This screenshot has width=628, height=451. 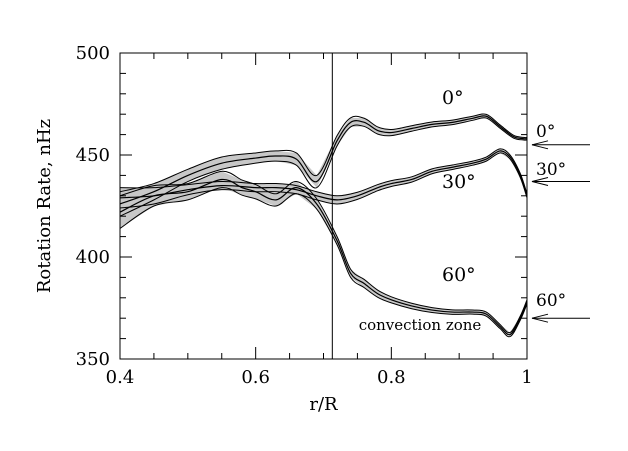 I want to click on x-tick-label: 0.8, so click(x=391, y=377).